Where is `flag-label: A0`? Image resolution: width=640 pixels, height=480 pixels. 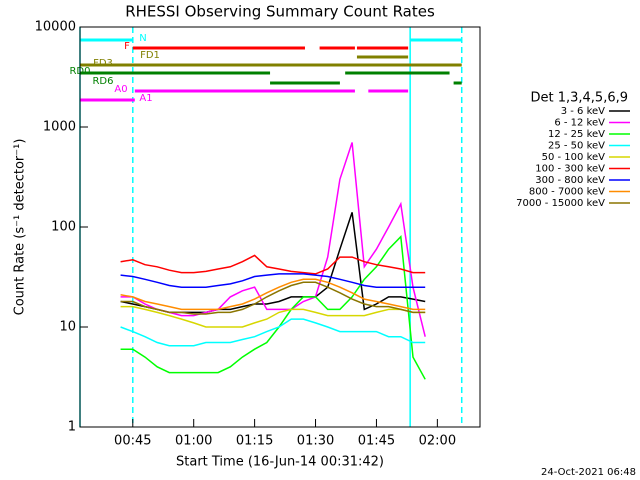
flag-label: A0 is located at coordinates (120, 89).